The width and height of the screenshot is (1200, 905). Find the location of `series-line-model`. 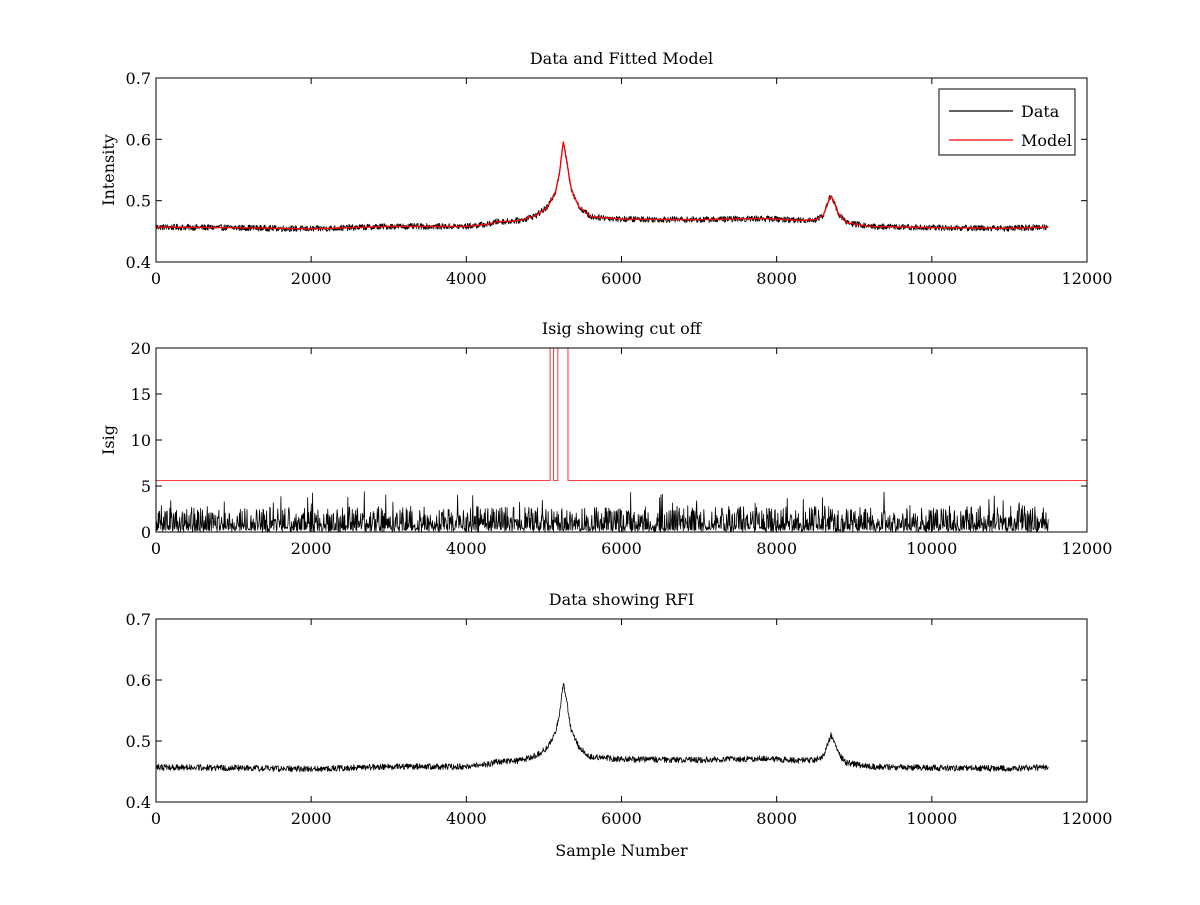

series-line-model is located at coordinates (602, 185).